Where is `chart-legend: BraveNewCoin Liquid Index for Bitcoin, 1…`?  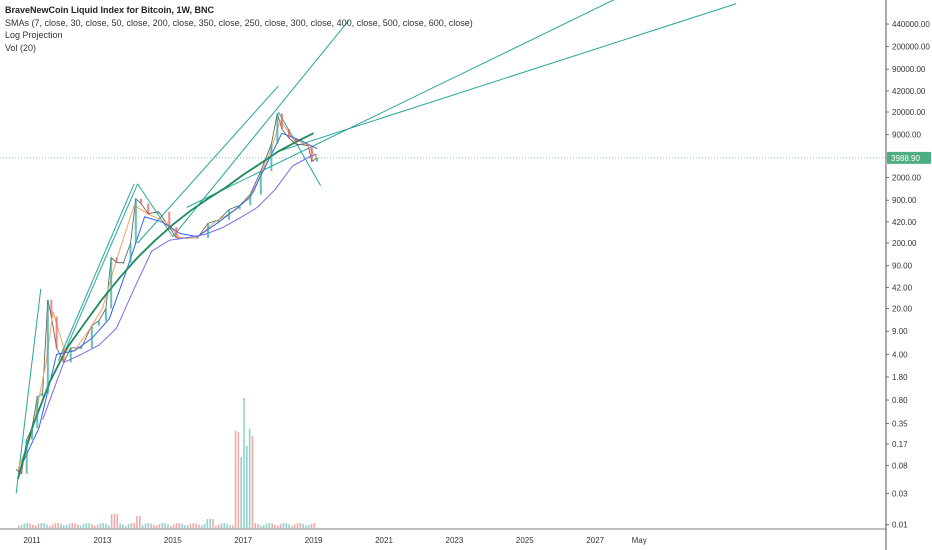 chart-legend: BraveNewCoin Liquid Index for Bitcoin, 1… is located at coordinates (239, 29).